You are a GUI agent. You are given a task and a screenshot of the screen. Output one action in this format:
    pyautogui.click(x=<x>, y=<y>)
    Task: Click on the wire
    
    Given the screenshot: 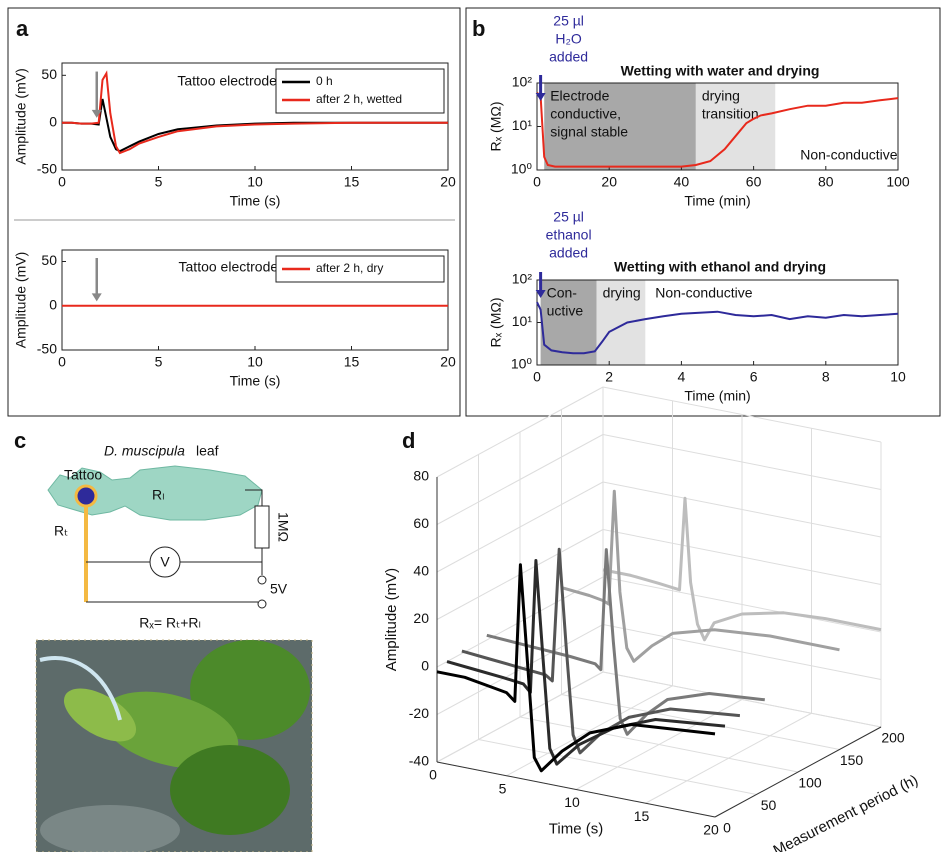 What is the action you would take?
    pyautogui.click(x=254, y=497)
    